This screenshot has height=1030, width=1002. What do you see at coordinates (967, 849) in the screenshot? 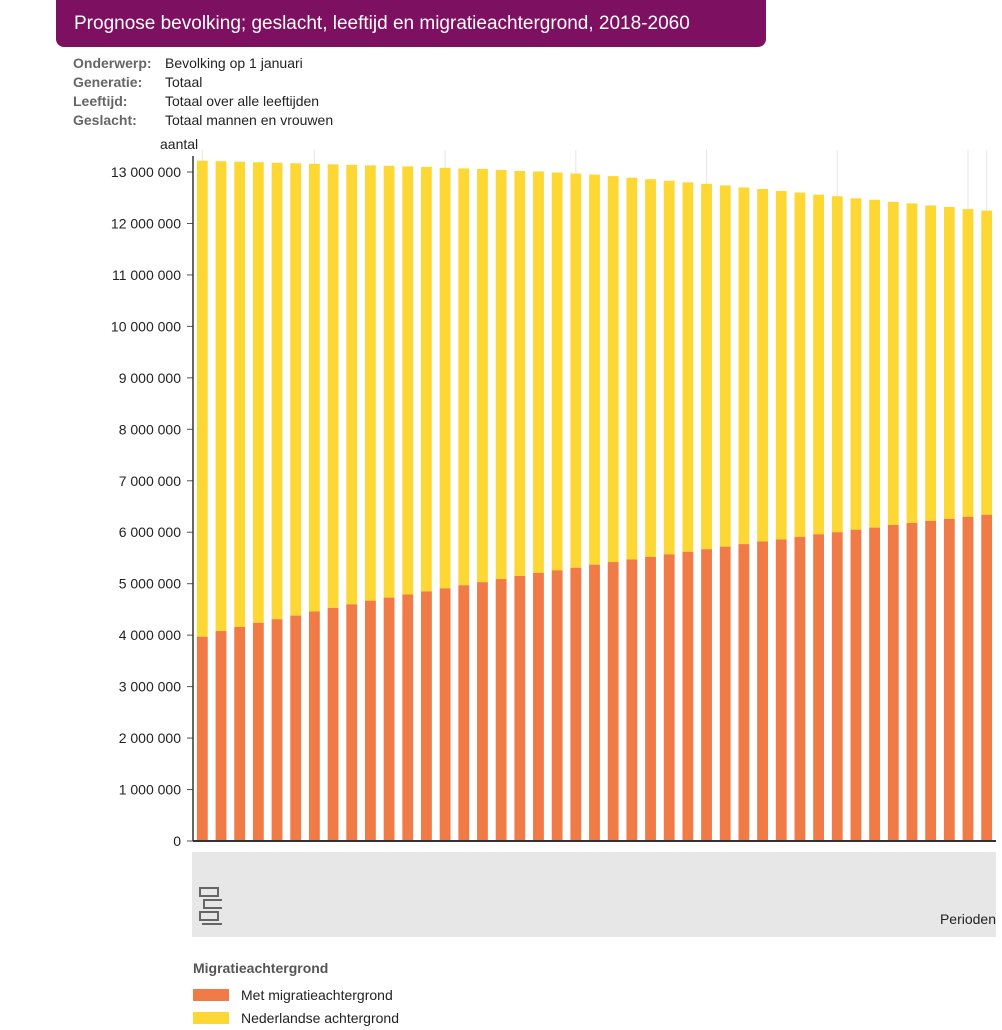
I see `x-tick-label: 2059` at bounding box center [967, 849].